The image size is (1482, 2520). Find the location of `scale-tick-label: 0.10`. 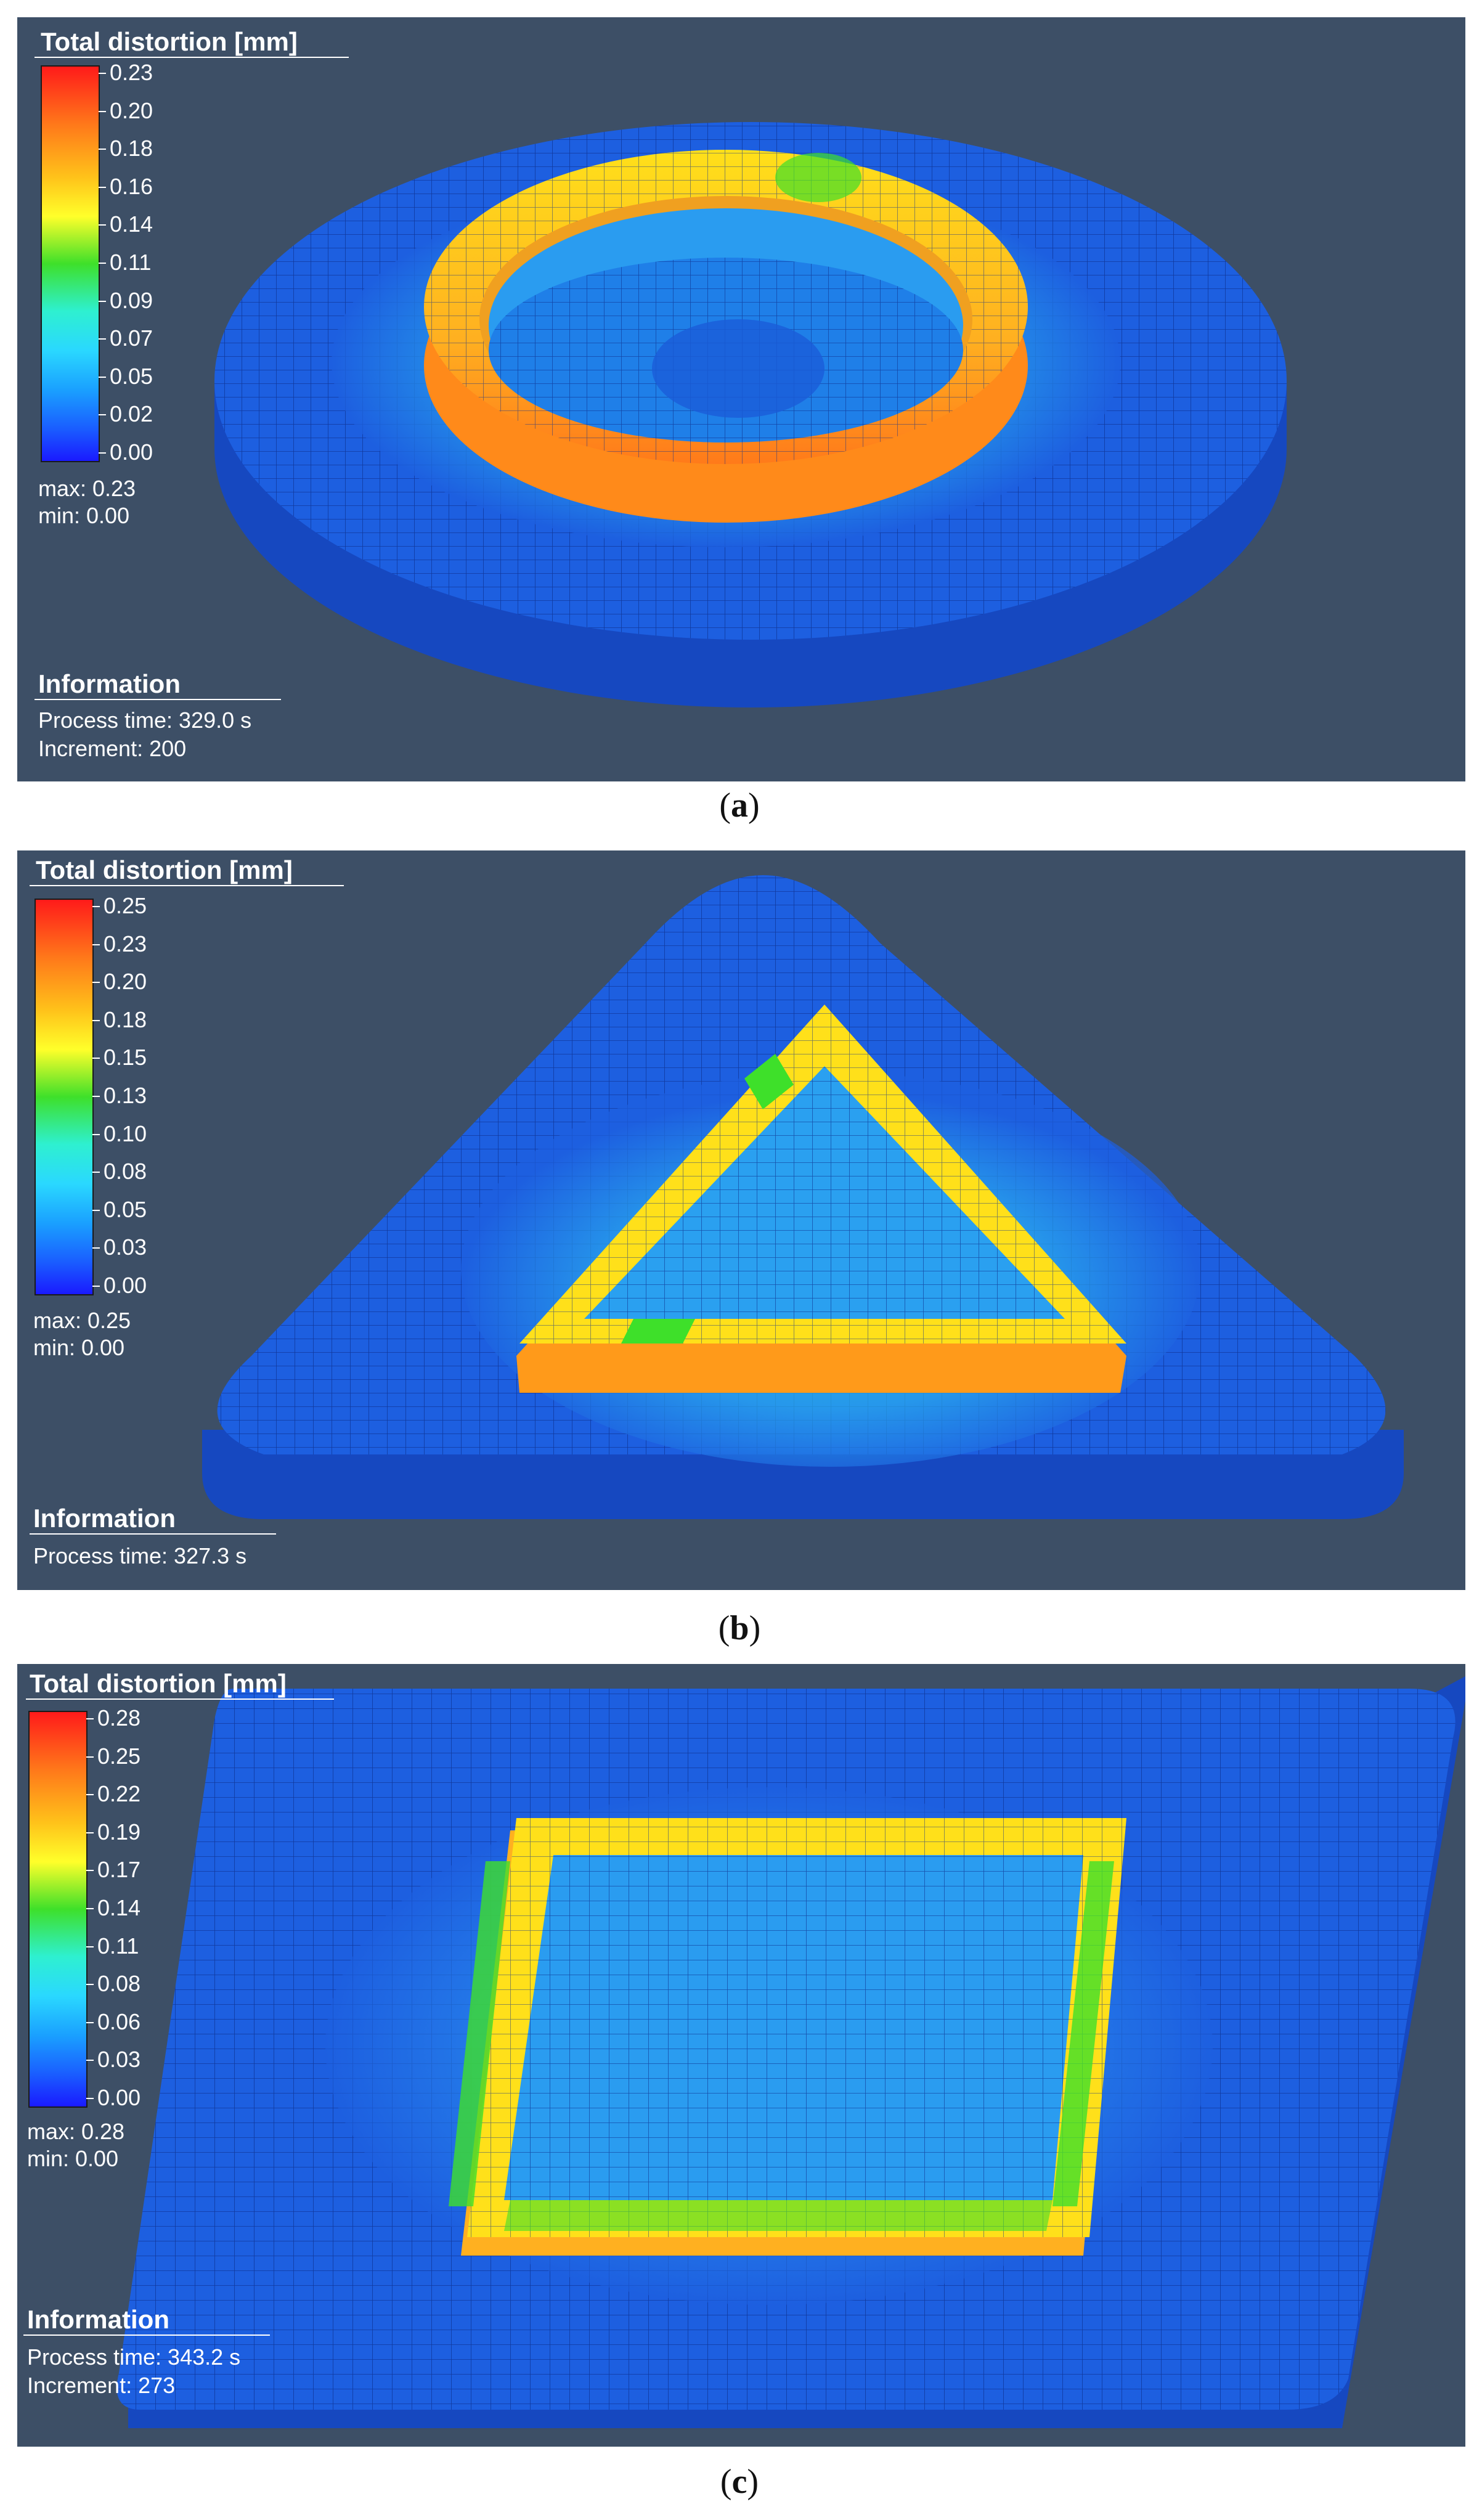

scale-tick-label: 0.10 is located at coordinates (125, 1133).